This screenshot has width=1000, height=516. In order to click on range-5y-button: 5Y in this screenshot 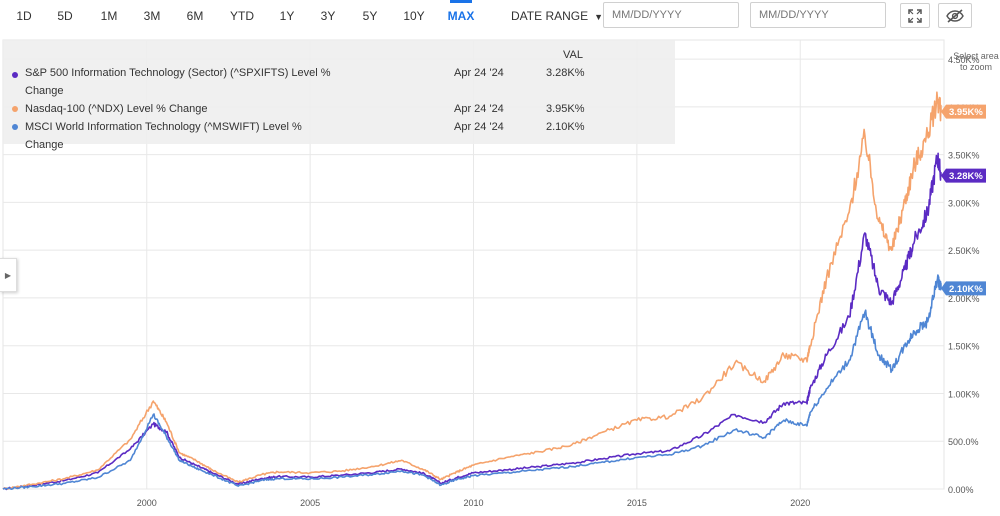, I will do `click(370, 16)`.